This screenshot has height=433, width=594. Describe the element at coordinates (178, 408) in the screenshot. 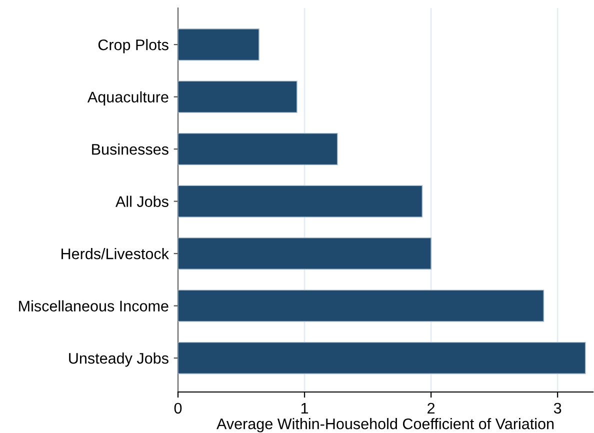

I see `x-tick-label: 0` at that location.